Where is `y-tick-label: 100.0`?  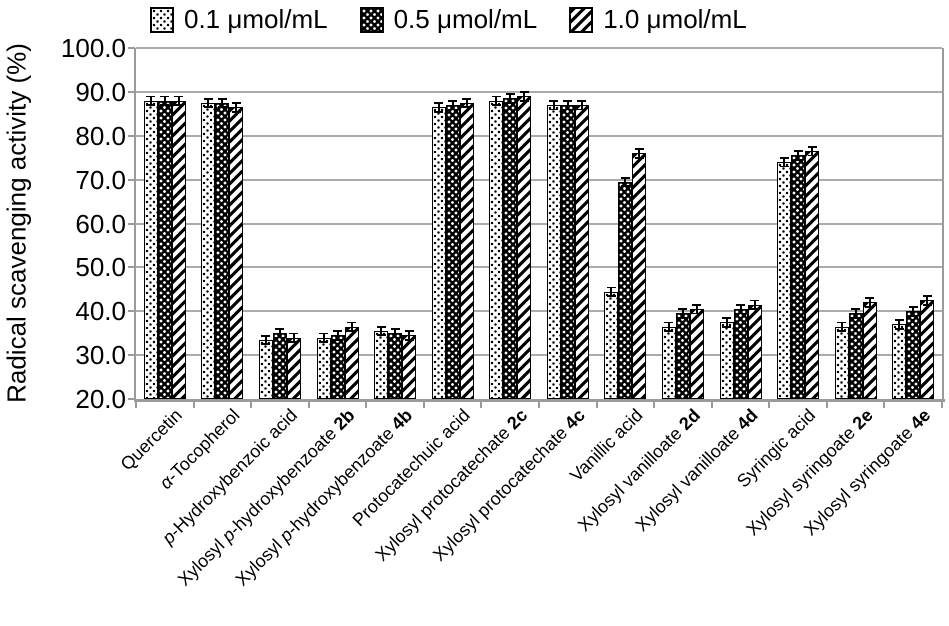 y-tick-label: 100.0 is located at coordinates (93, 48).